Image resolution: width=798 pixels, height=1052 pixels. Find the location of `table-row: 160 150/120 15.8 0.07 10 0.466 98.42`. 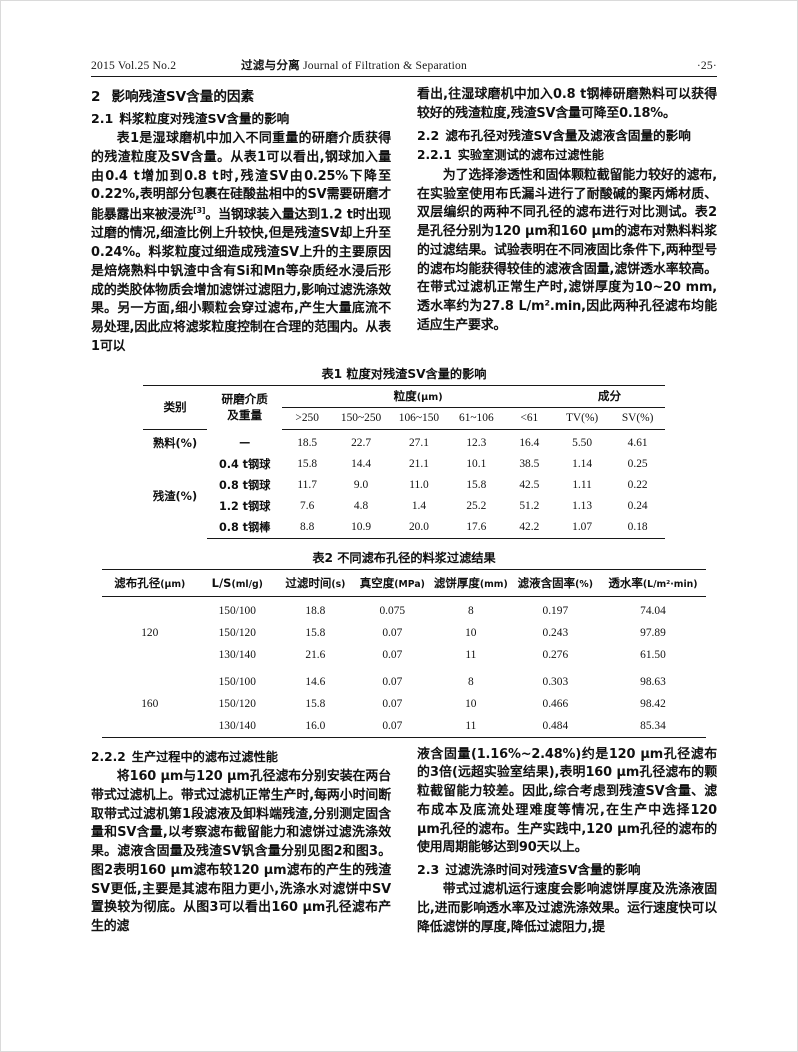

table-row: 160 150/120 15.8 0.07 10 0.466 98.42 is located at coordinates (404, 704).